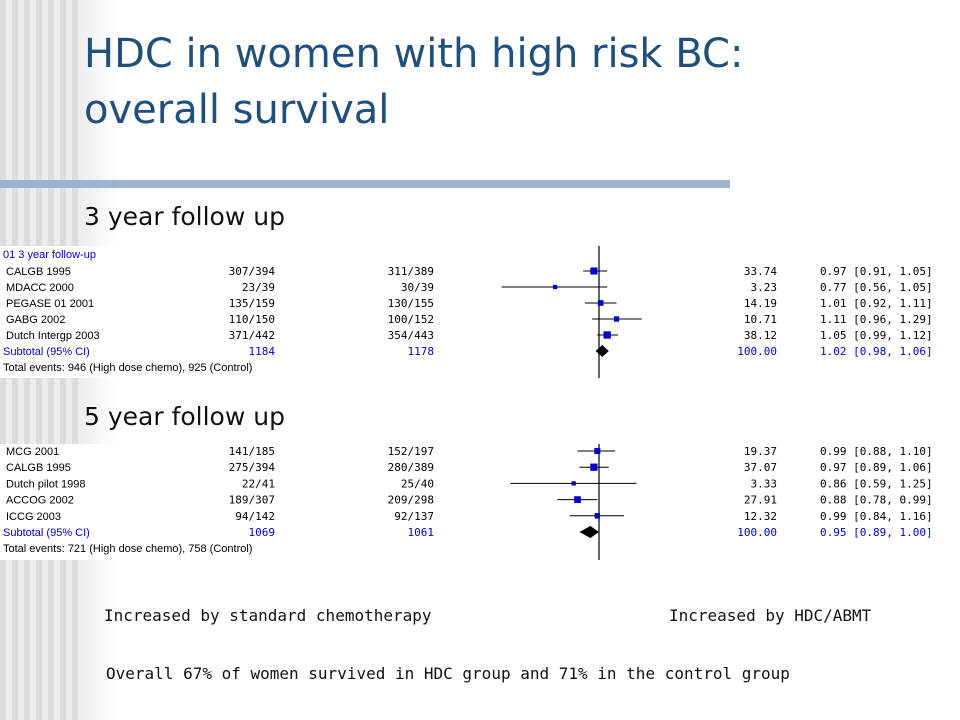 Image resolution: width=960 pixels, height=720 pixels. Describe the element at coordinates (411, 467) in the screenshot. I see `control-events: 280/389` at that location.